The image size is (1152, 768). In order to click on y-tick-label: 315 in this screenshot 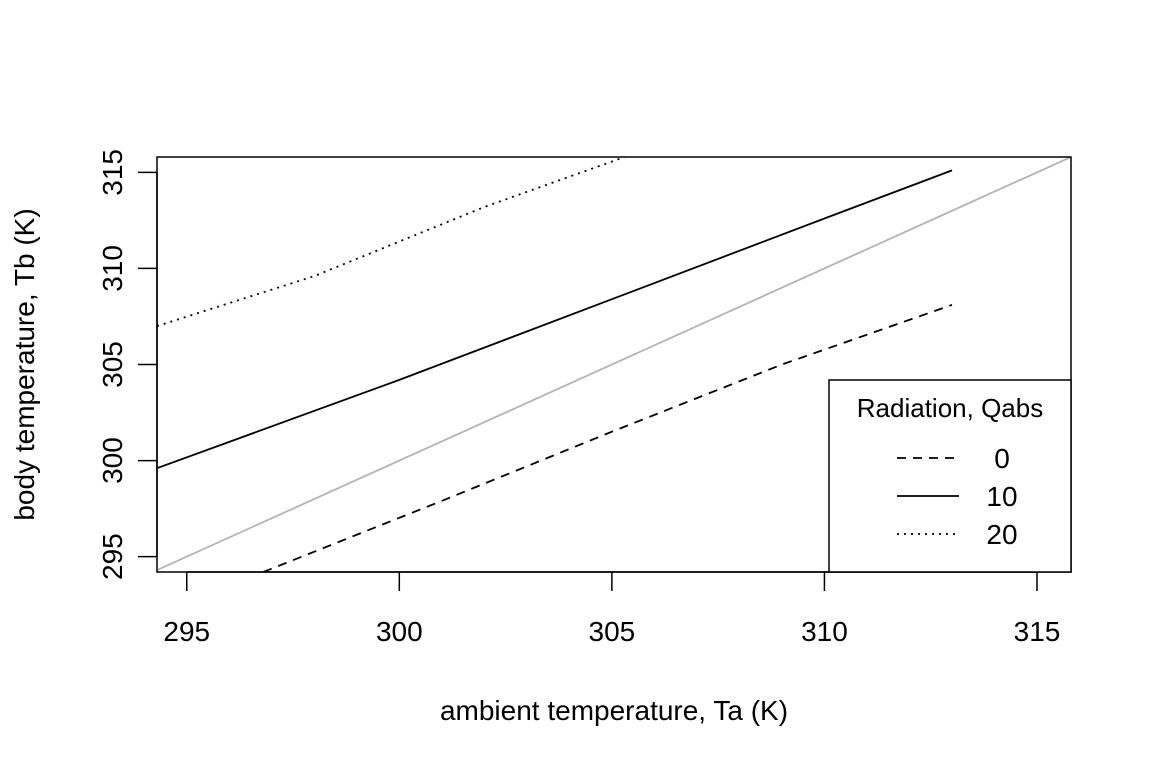, I will do `click(112, 172)`.